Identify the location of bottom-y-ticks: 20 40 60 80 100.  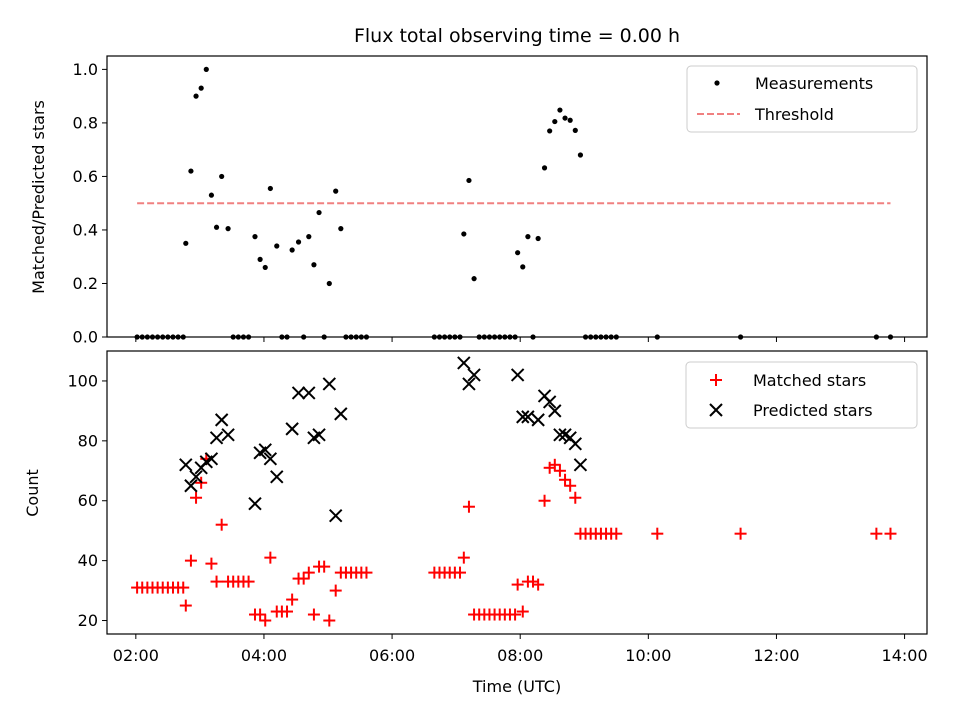
(87, 500).